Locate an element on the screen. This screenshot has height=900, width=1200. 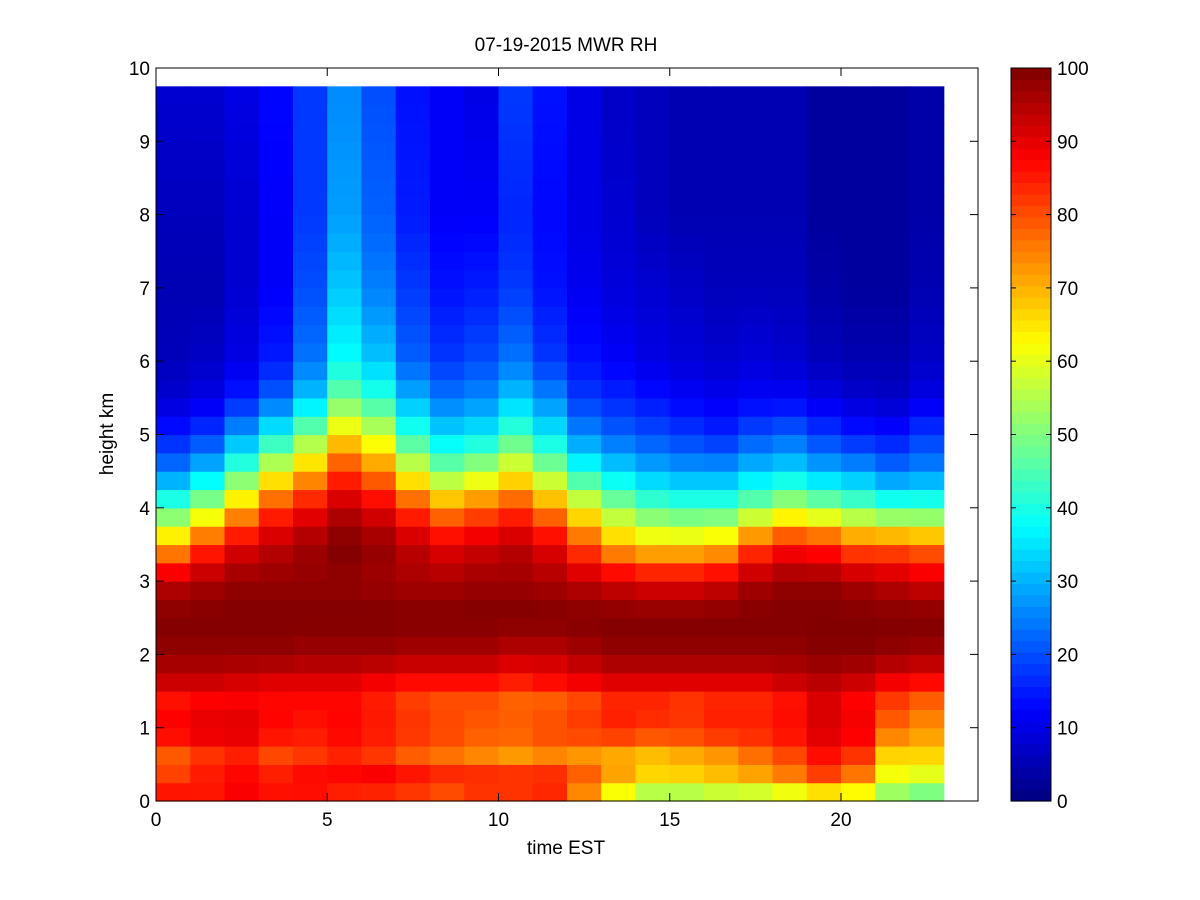
y-axis-label: height km is located at coordinates (107, 434).